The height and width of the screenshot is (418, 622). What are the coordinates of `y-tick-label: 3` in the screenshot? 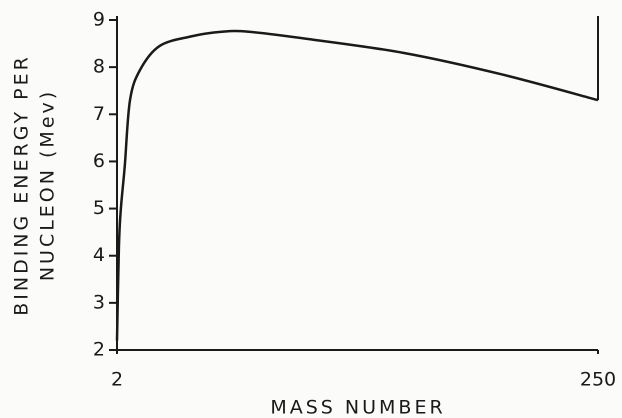 It's located at (99, 302).